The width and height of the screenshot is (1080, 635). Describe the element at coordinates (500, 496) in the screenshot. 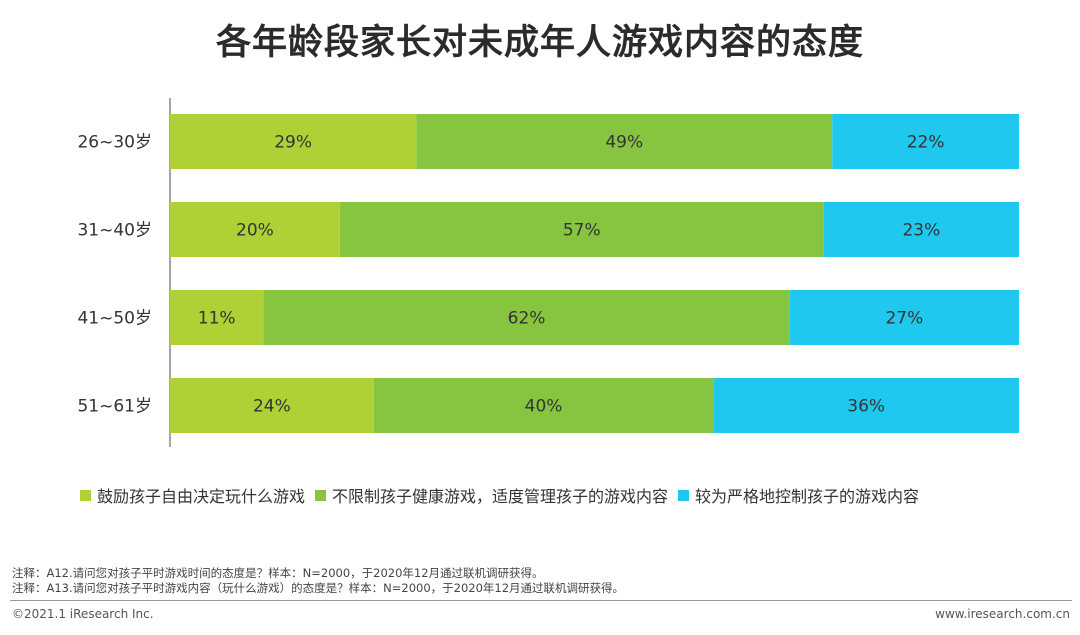

I see `legend-label: 不限制孩子健康游戏，适度管理孩子的游戏内容` at that location.